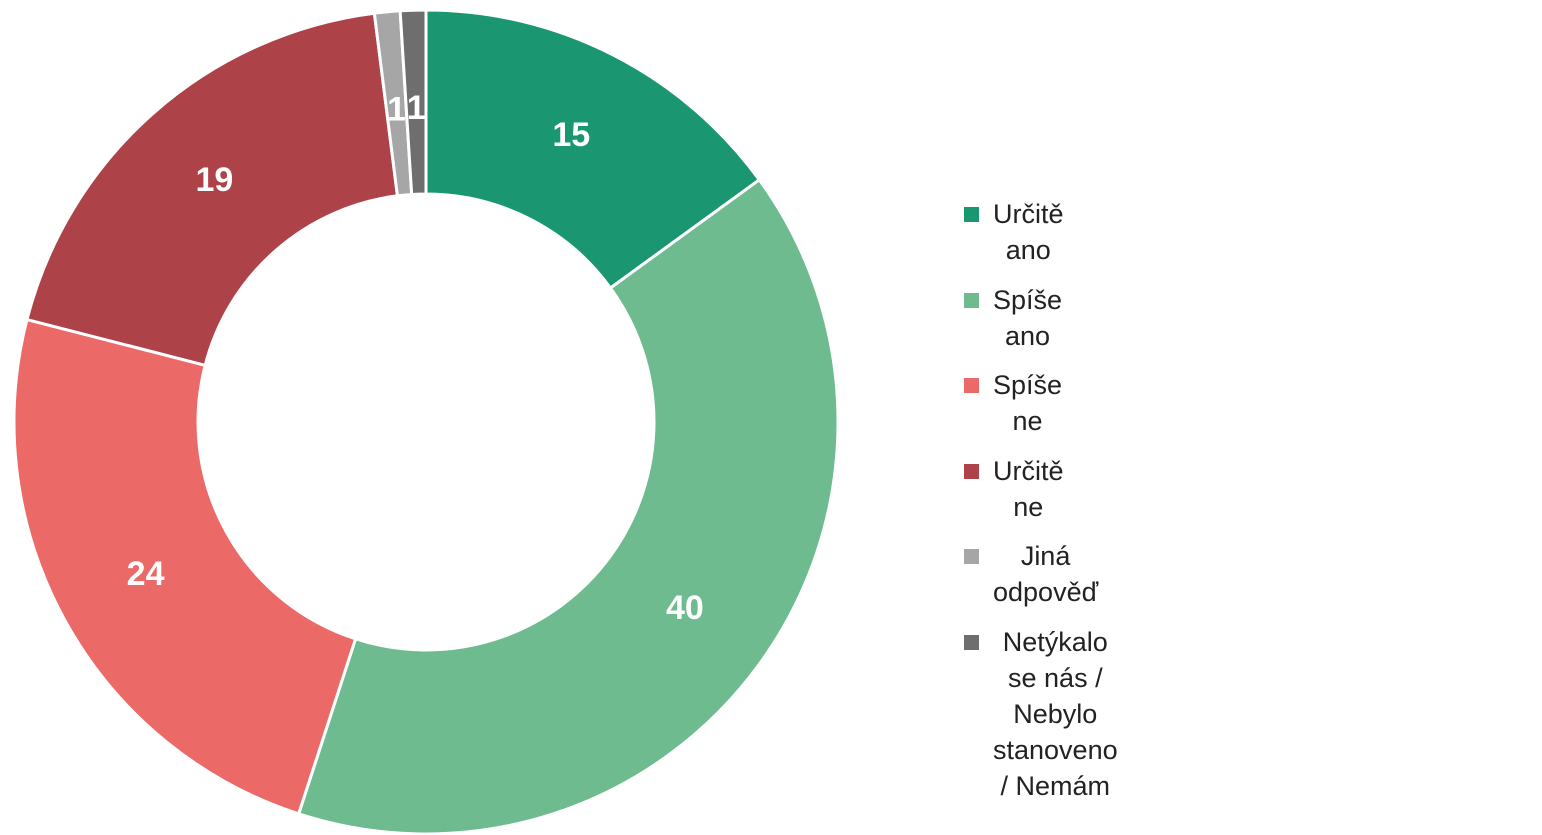 The width and height of the screenshot is (1542, 835). I want to click on legend-item: Jiná odpověď, so click(1031, 574).